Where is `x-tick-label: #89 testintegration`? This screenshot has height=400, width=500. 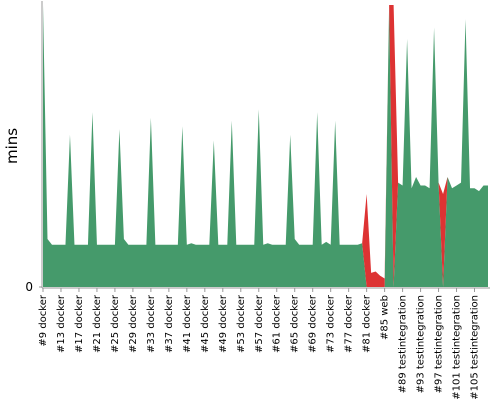 x-tick-label: #89 testintegration is located at coordinates (403, 344).